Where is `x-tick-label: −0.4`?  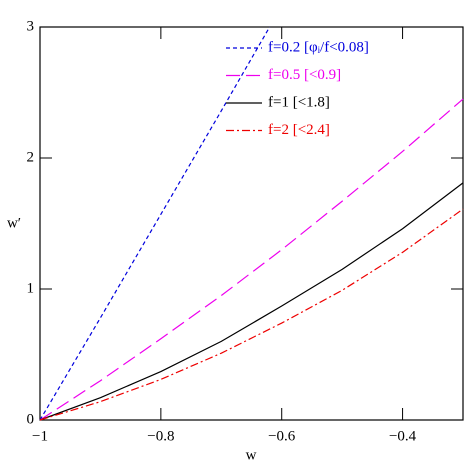 x-tick-label: −0.4 is located at coordinates (403, 436).